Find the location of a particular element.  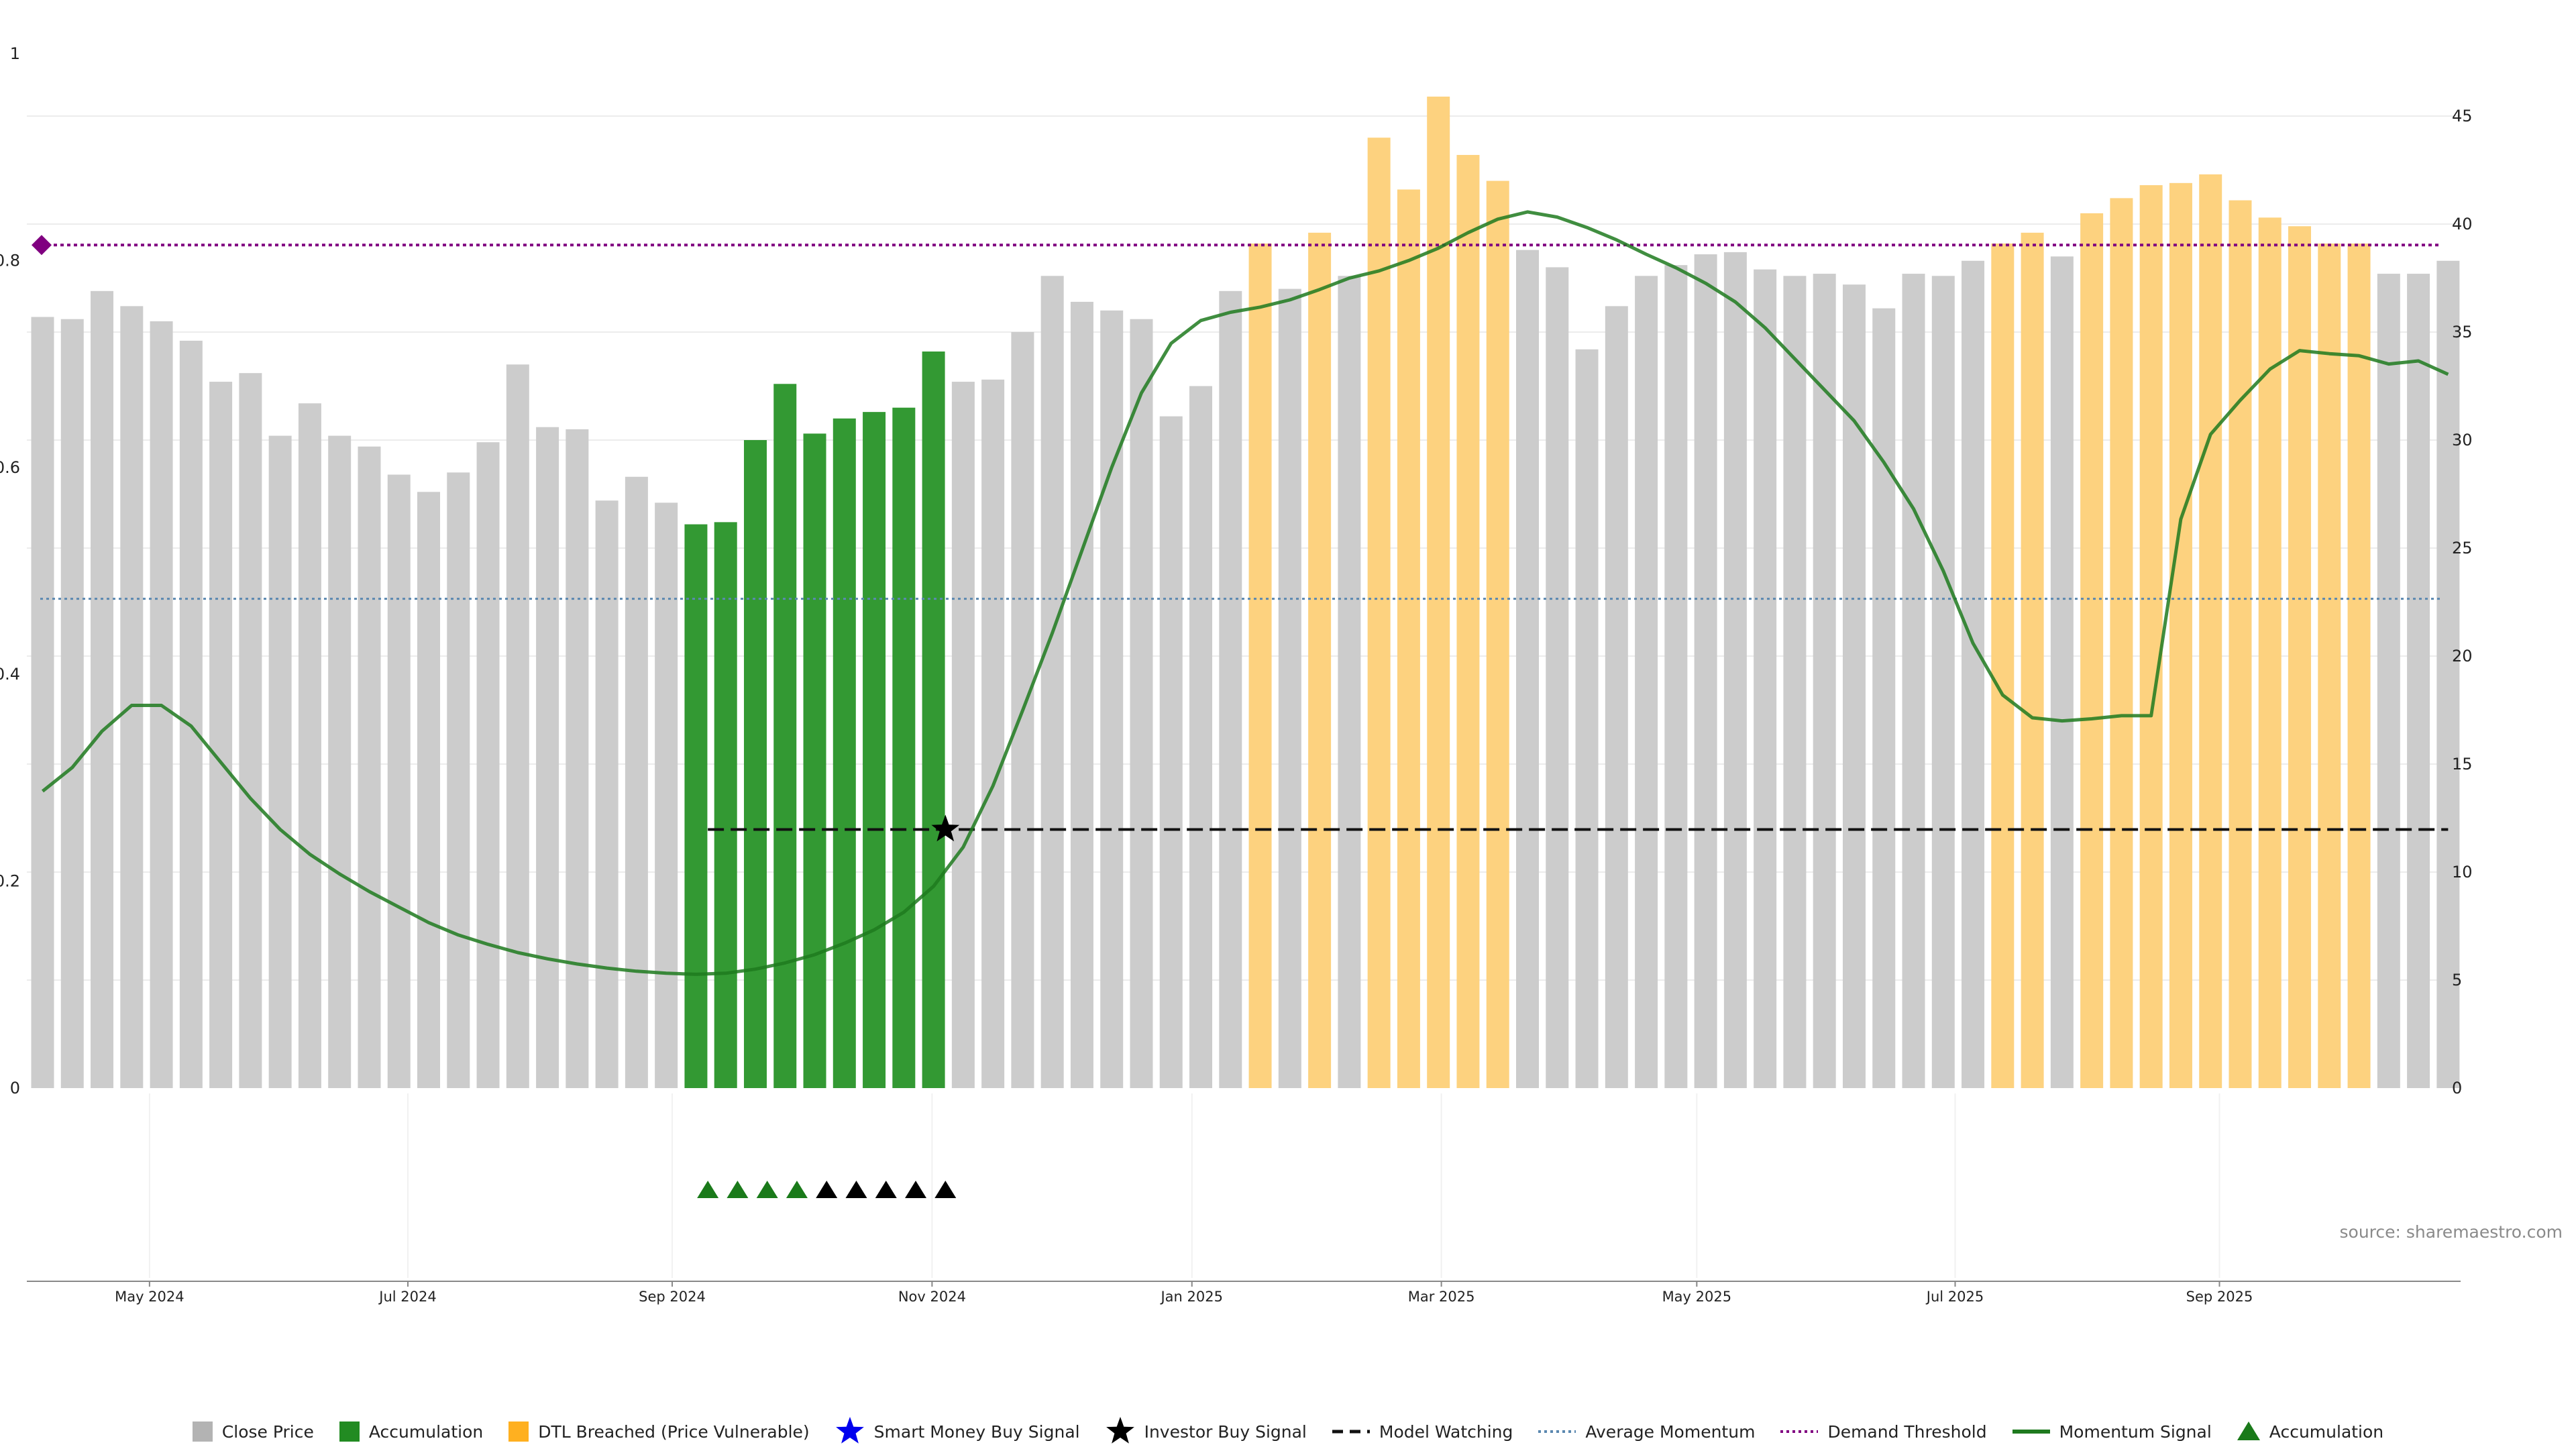

x-axis-tick: Jul 2025 is located at coordinates (1954, 1297).